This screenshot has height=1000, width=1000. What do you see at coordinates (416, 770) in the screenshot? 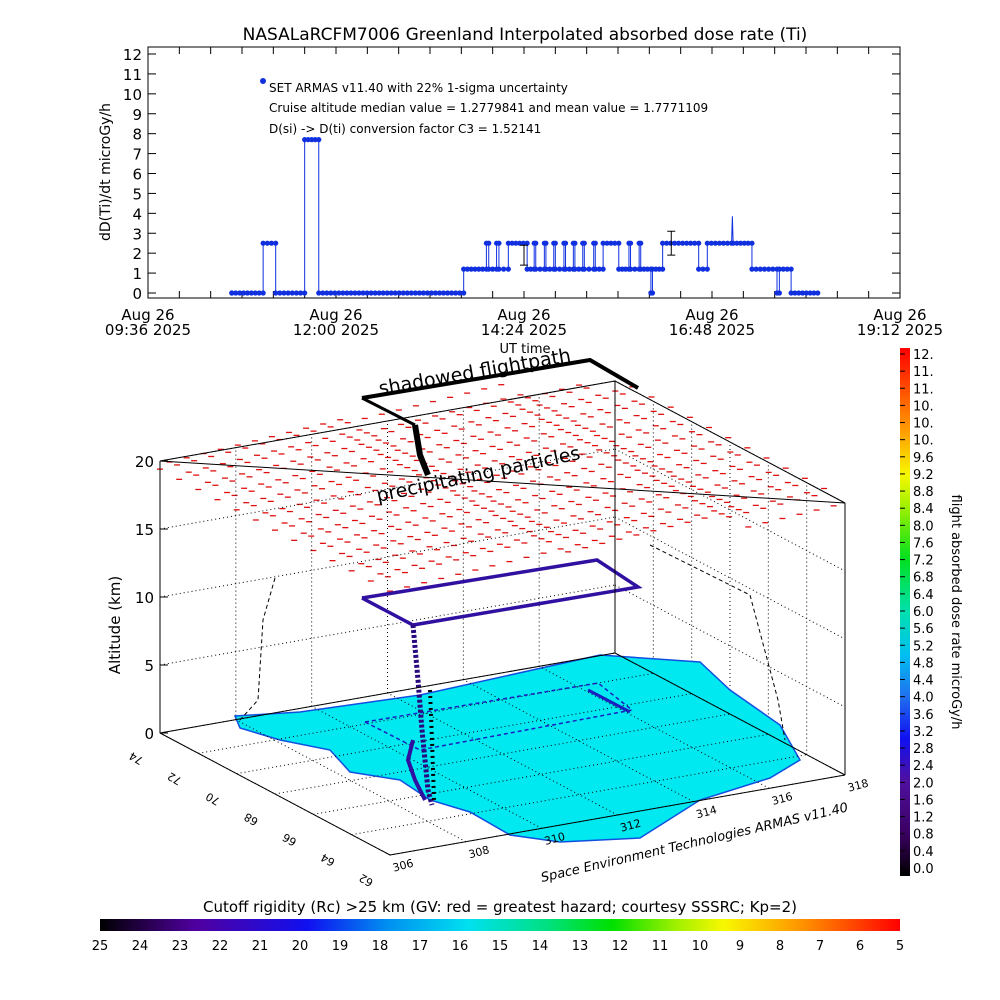
I see `flight-path-ground-leg` at bounding box center [416, 770].